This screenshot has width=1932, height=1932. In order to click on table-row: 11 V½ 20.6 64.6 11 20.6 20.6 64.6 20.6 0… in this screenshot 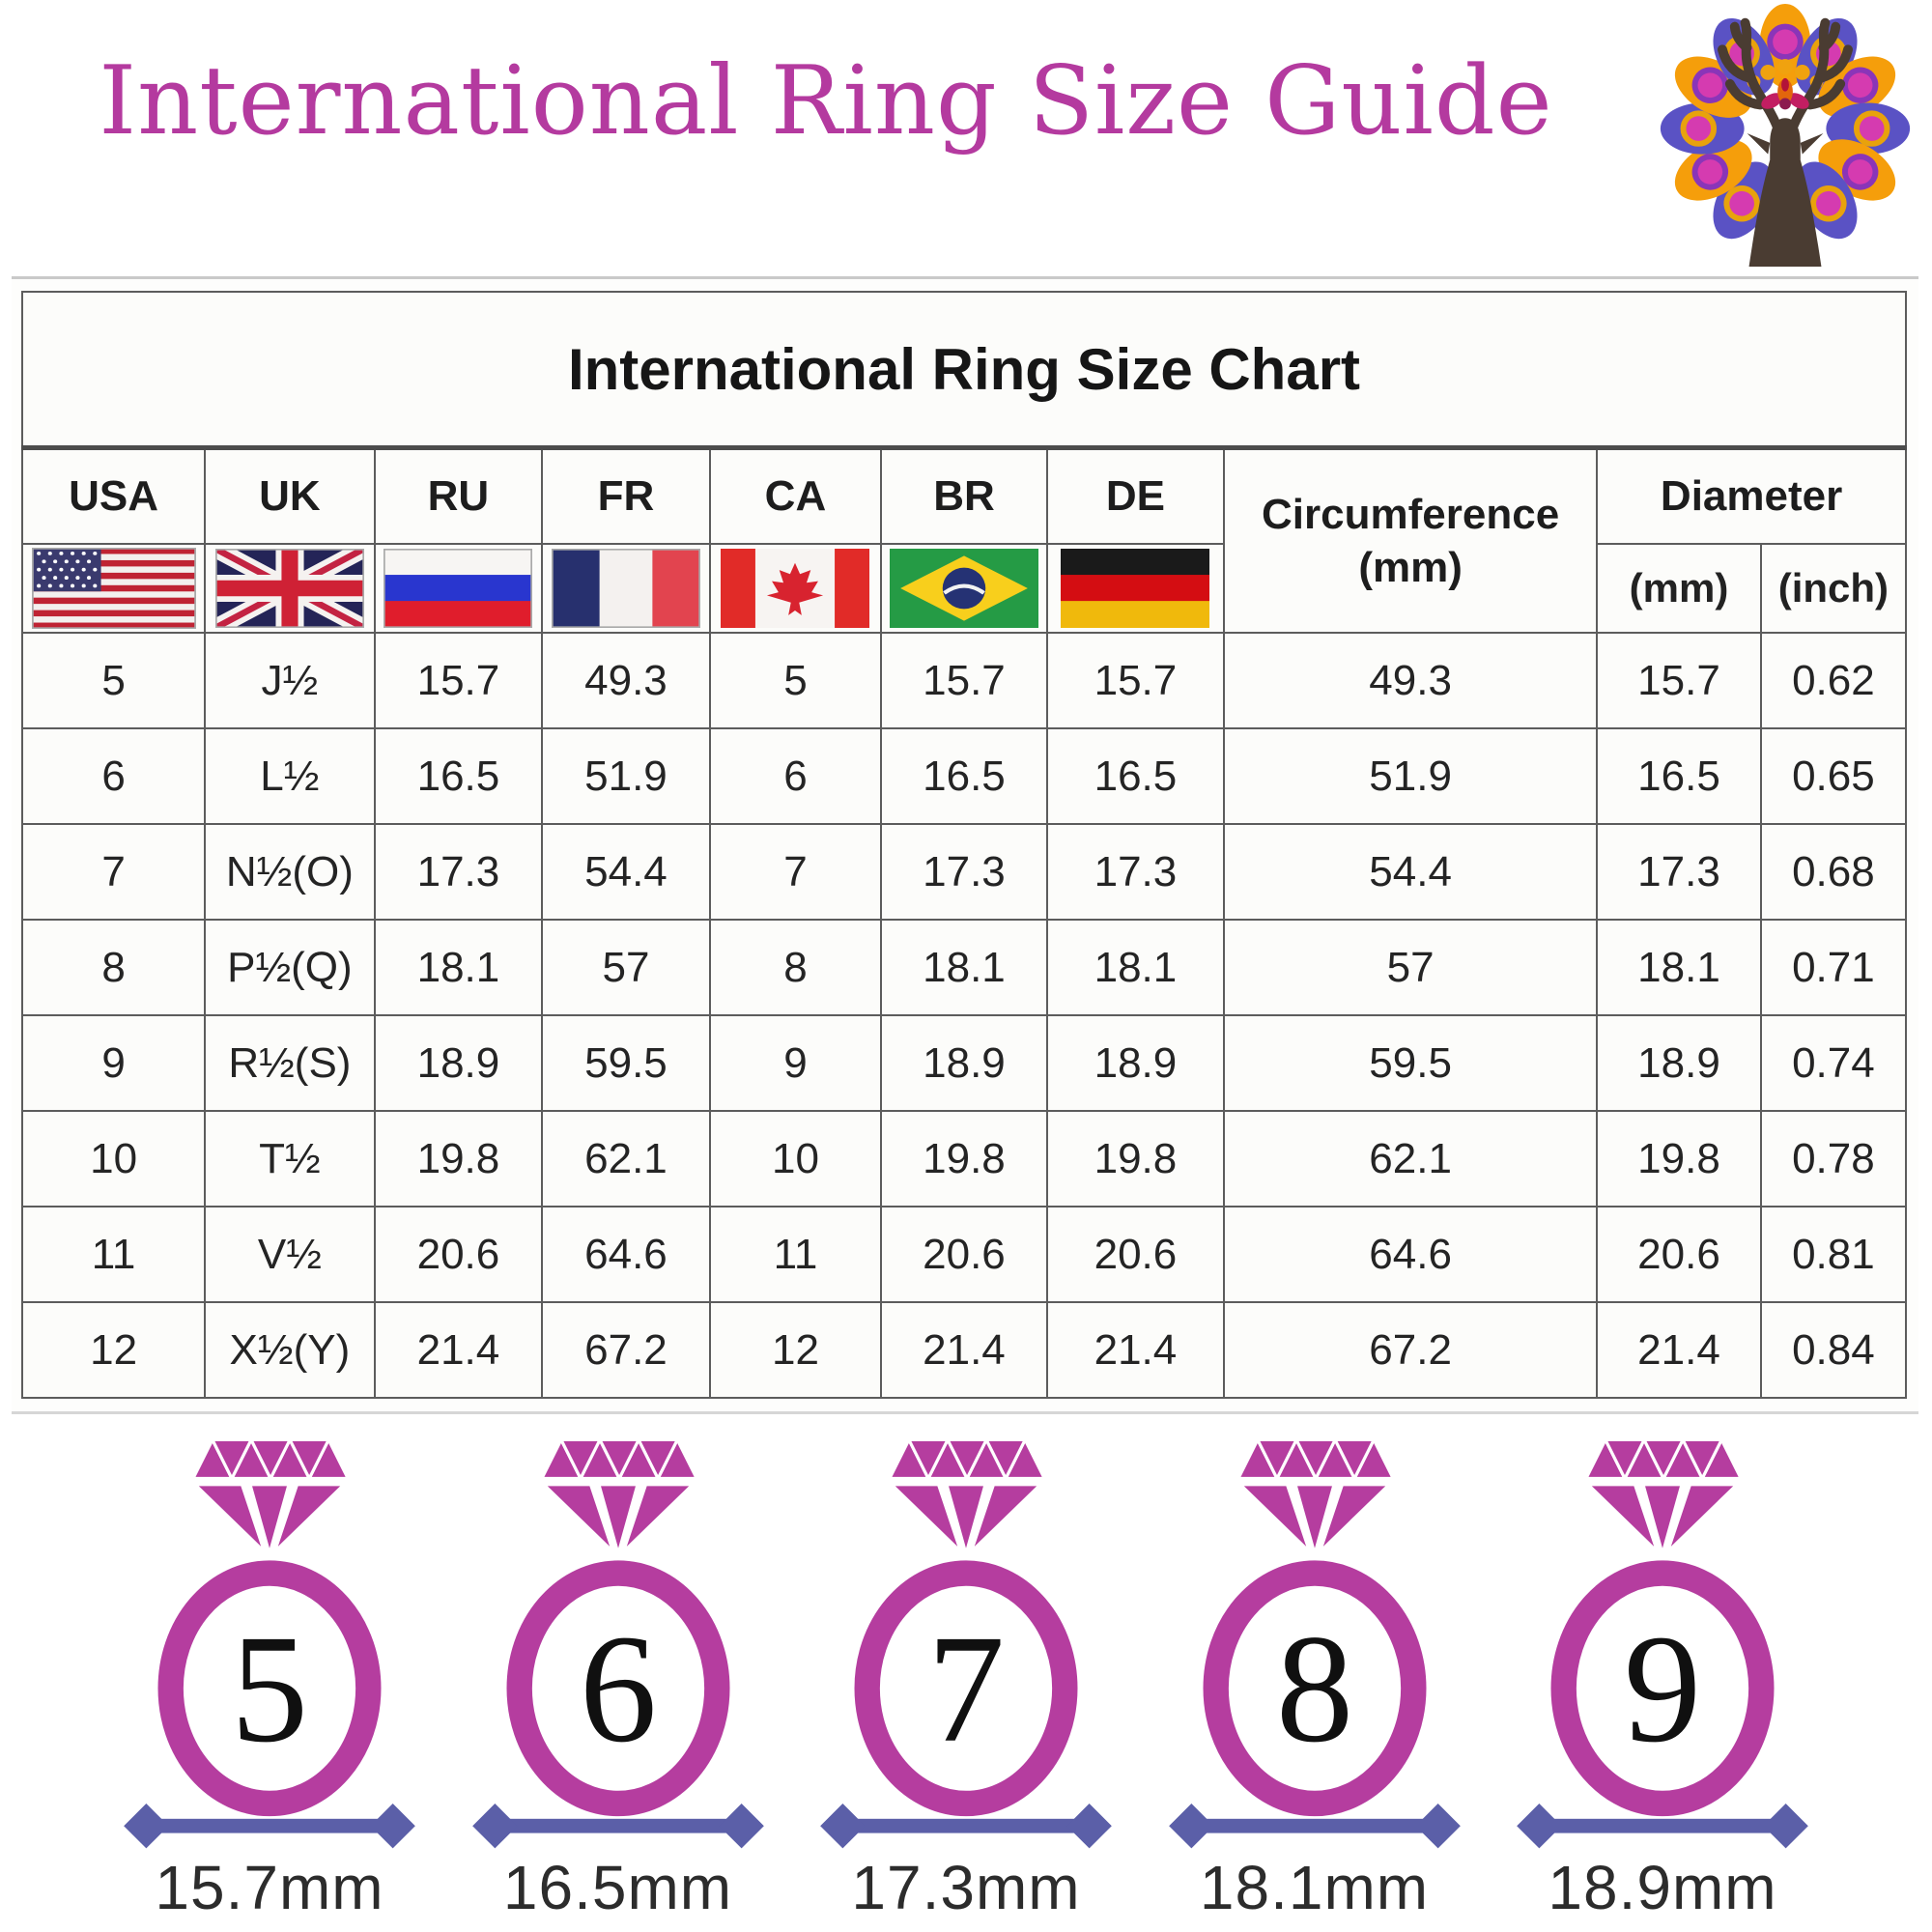, I will do `click(964, 1254)`.